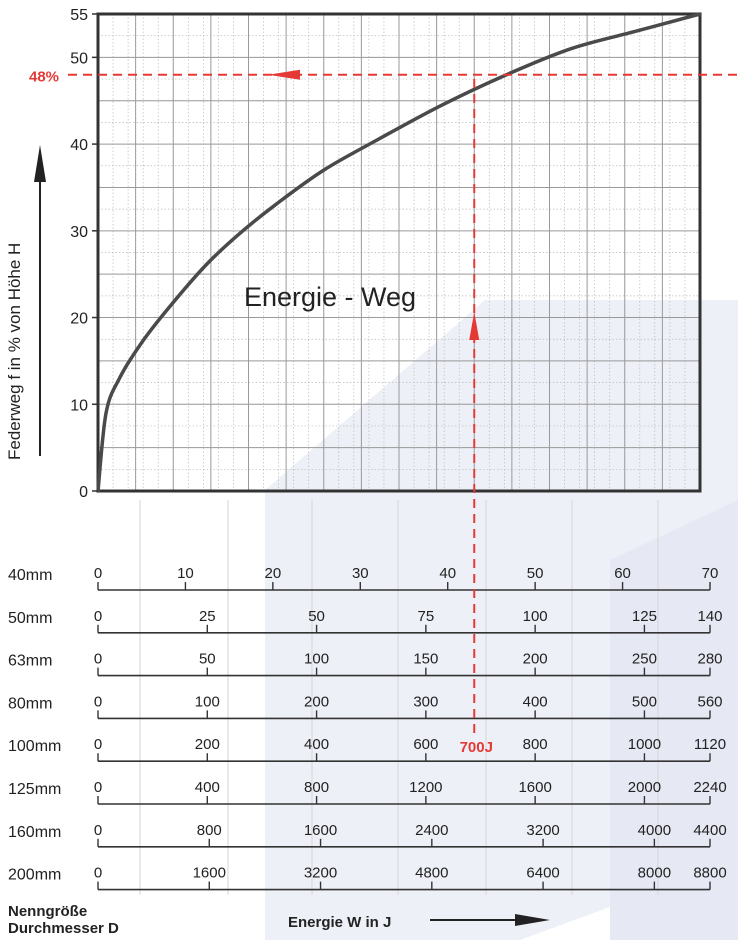  What do you see at coordinates (710, 573) in the screenshot?
I see `scale-tick-label: 70` at bounding box center [710, 573].